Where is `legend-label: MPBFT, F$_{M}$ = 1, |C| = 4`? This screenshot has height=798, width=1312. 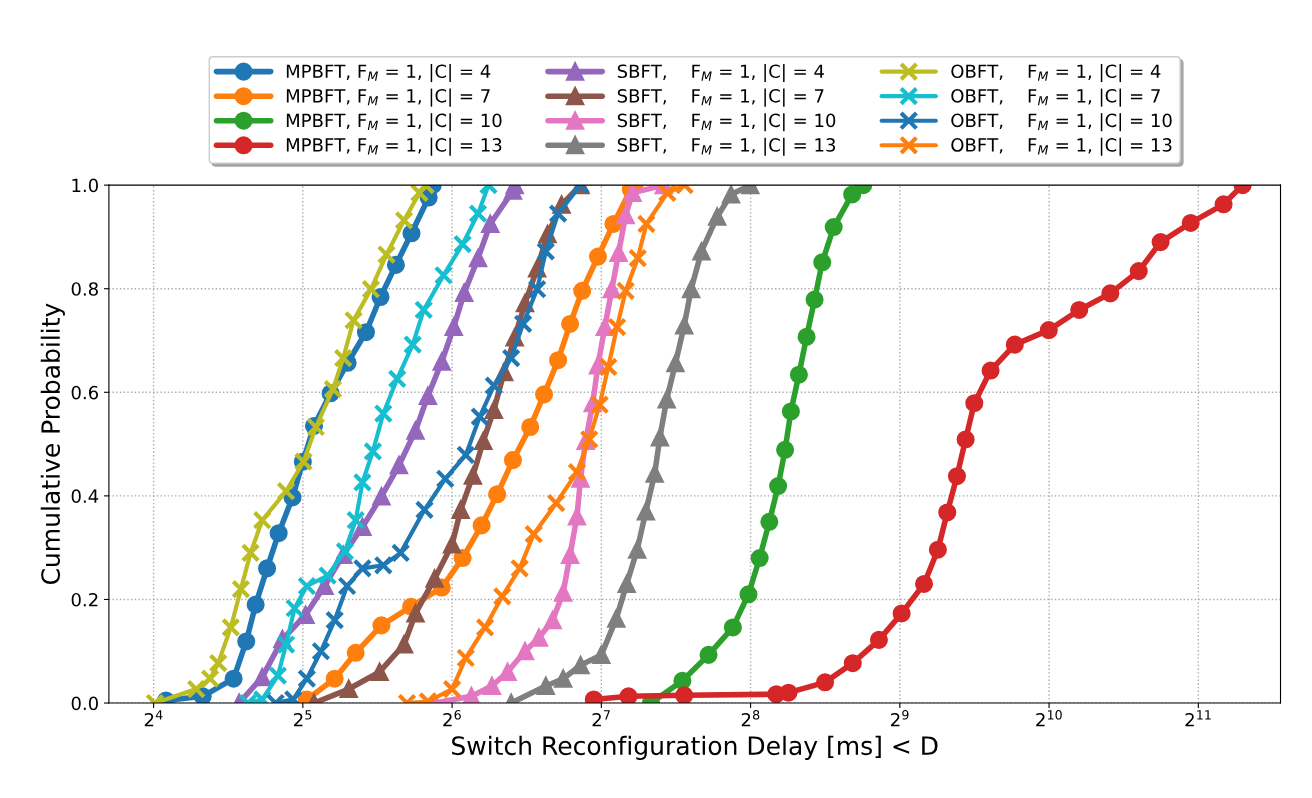
legend-label: MPBFT, F$_{M}$ = 1, |C| = 4 is located at coordinates (388, 73).